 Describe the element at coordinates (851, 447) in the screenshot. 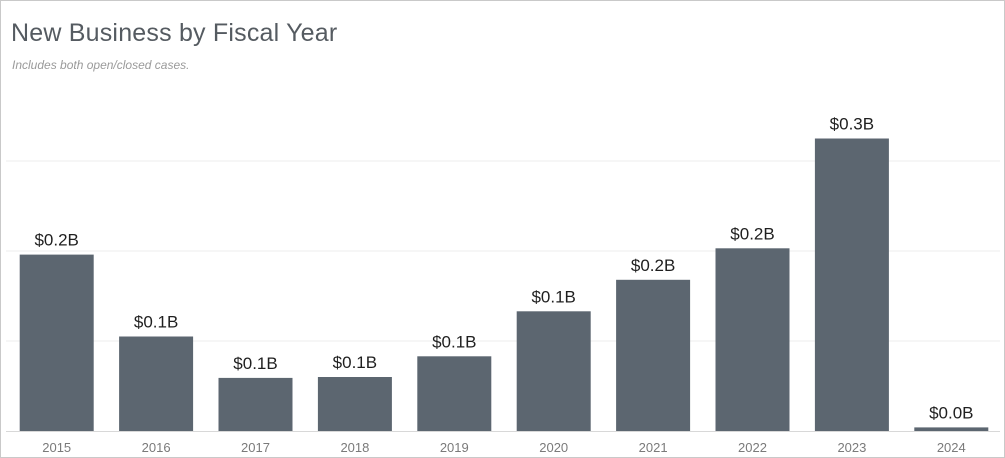

I see `x-tick-2023: 2023` at that location.